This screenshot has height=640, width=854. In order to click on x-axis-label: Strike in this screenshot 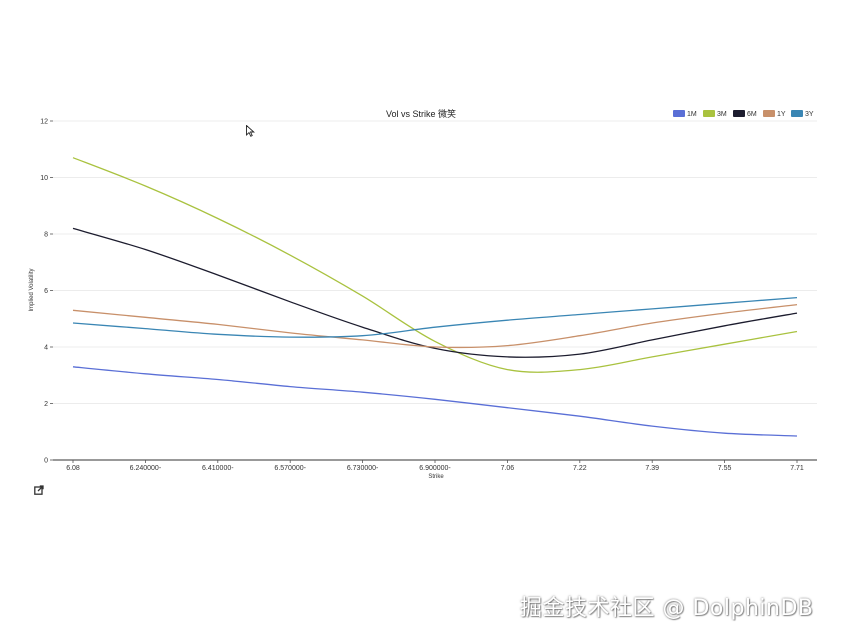, I will do `click(436, 477)`.